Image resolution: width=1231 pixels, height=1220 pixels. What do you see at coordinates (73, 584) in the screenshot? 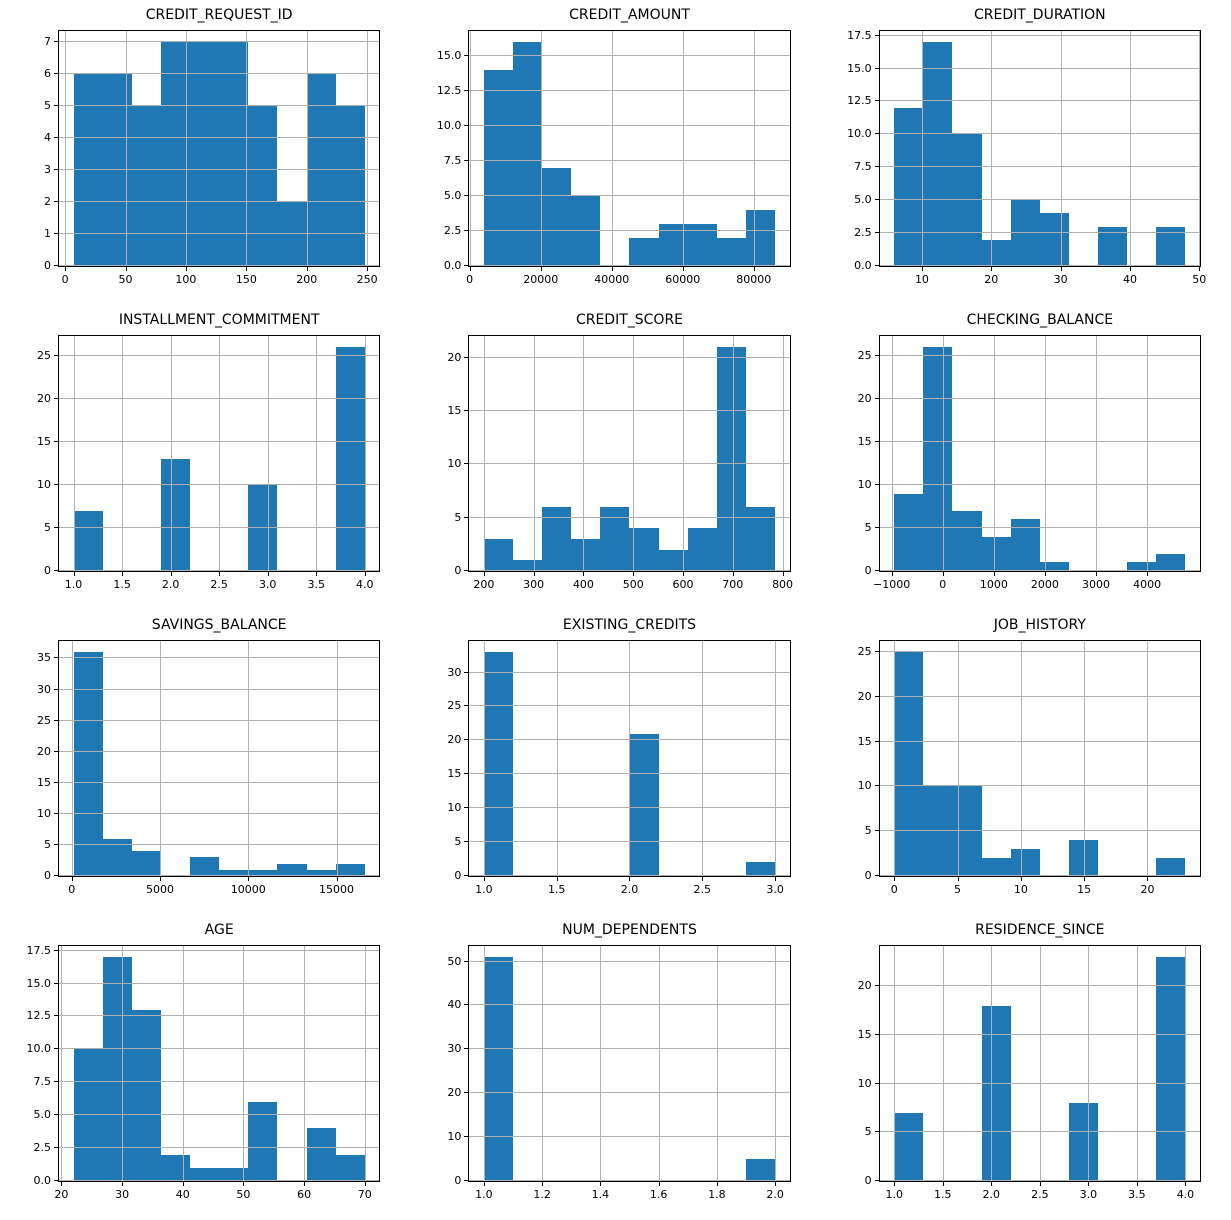
I see `x-tick-label: 1.0` at bounding box center [73, 584].